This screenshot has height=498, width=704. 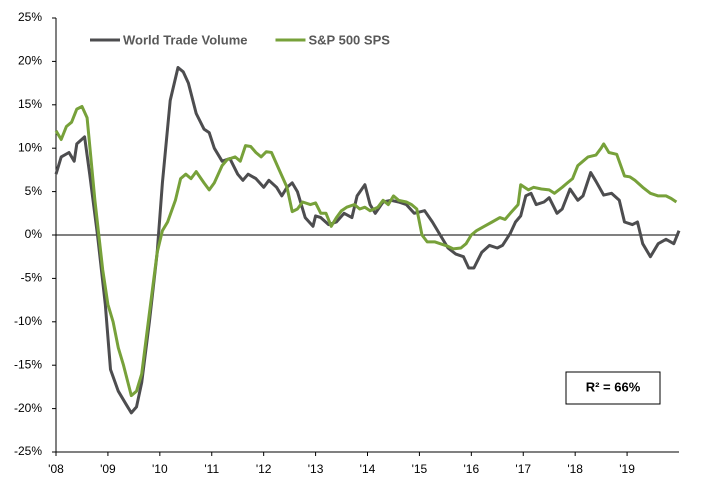 I want to click on x-tick-label: '19, so click(x=627, y=469).